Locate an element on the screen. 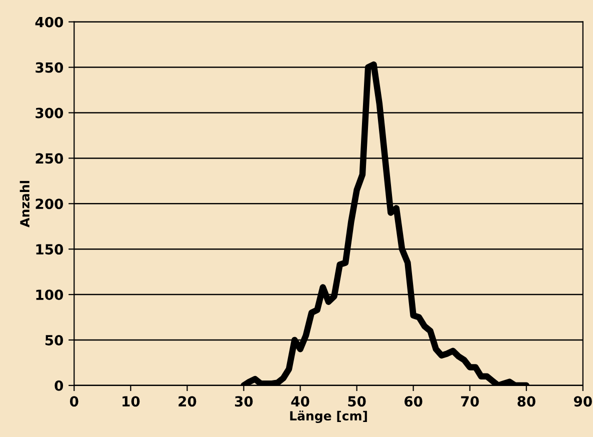 Image resolution: width=593 pixels, height=437 pixels. x-tick-label: 80 is located at coordinates (527, 401).